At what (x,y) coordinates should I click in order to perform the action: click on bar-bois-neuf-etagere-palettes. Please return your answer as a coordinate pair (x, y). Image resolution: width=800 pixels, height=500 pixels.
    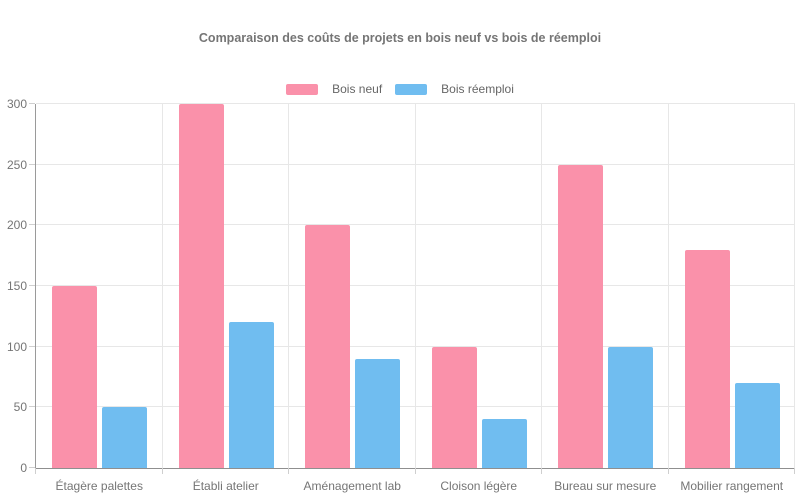
    Looking at the image, I should click on (74, 377).